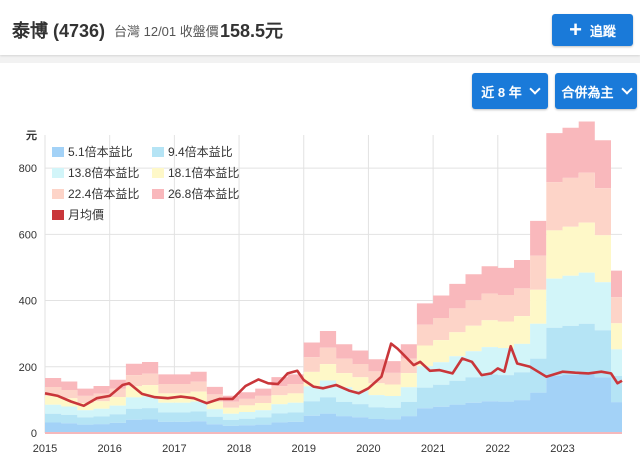 The width and height of the screenshot is (640, 460). What do you see at coordinates (587, 92) in the screenshot?
I see `report-type-dropdown-label: 合併為主` at bounding box center [587, 92].